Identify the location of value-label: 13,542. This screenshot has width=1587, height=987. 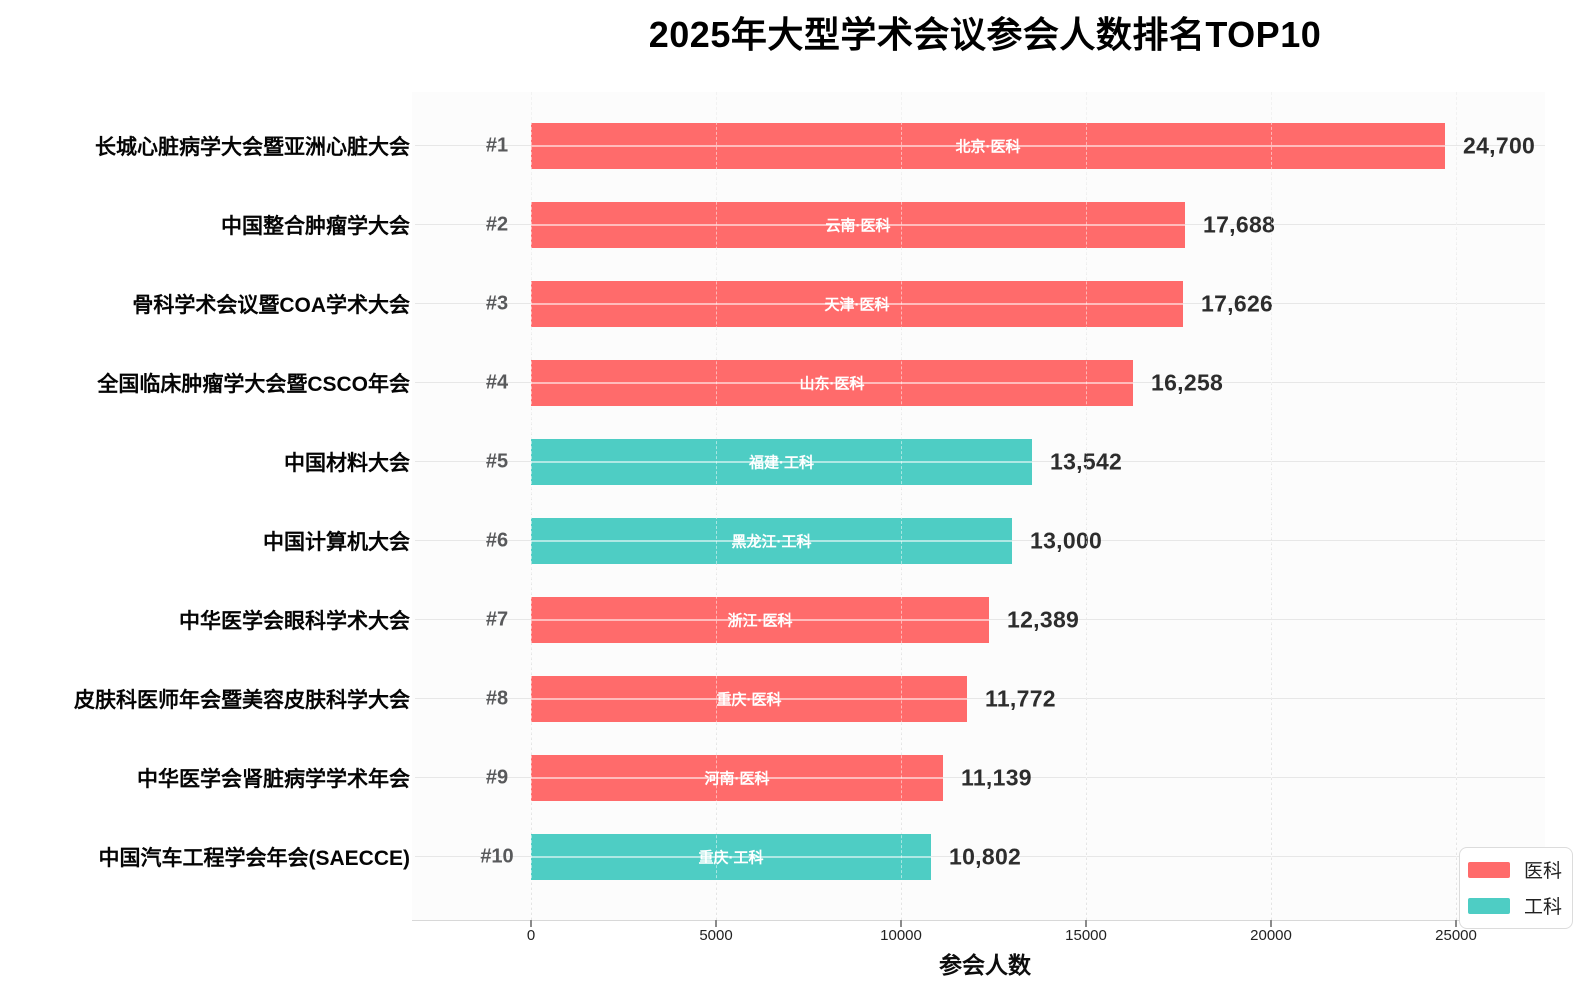
(1086, 461).